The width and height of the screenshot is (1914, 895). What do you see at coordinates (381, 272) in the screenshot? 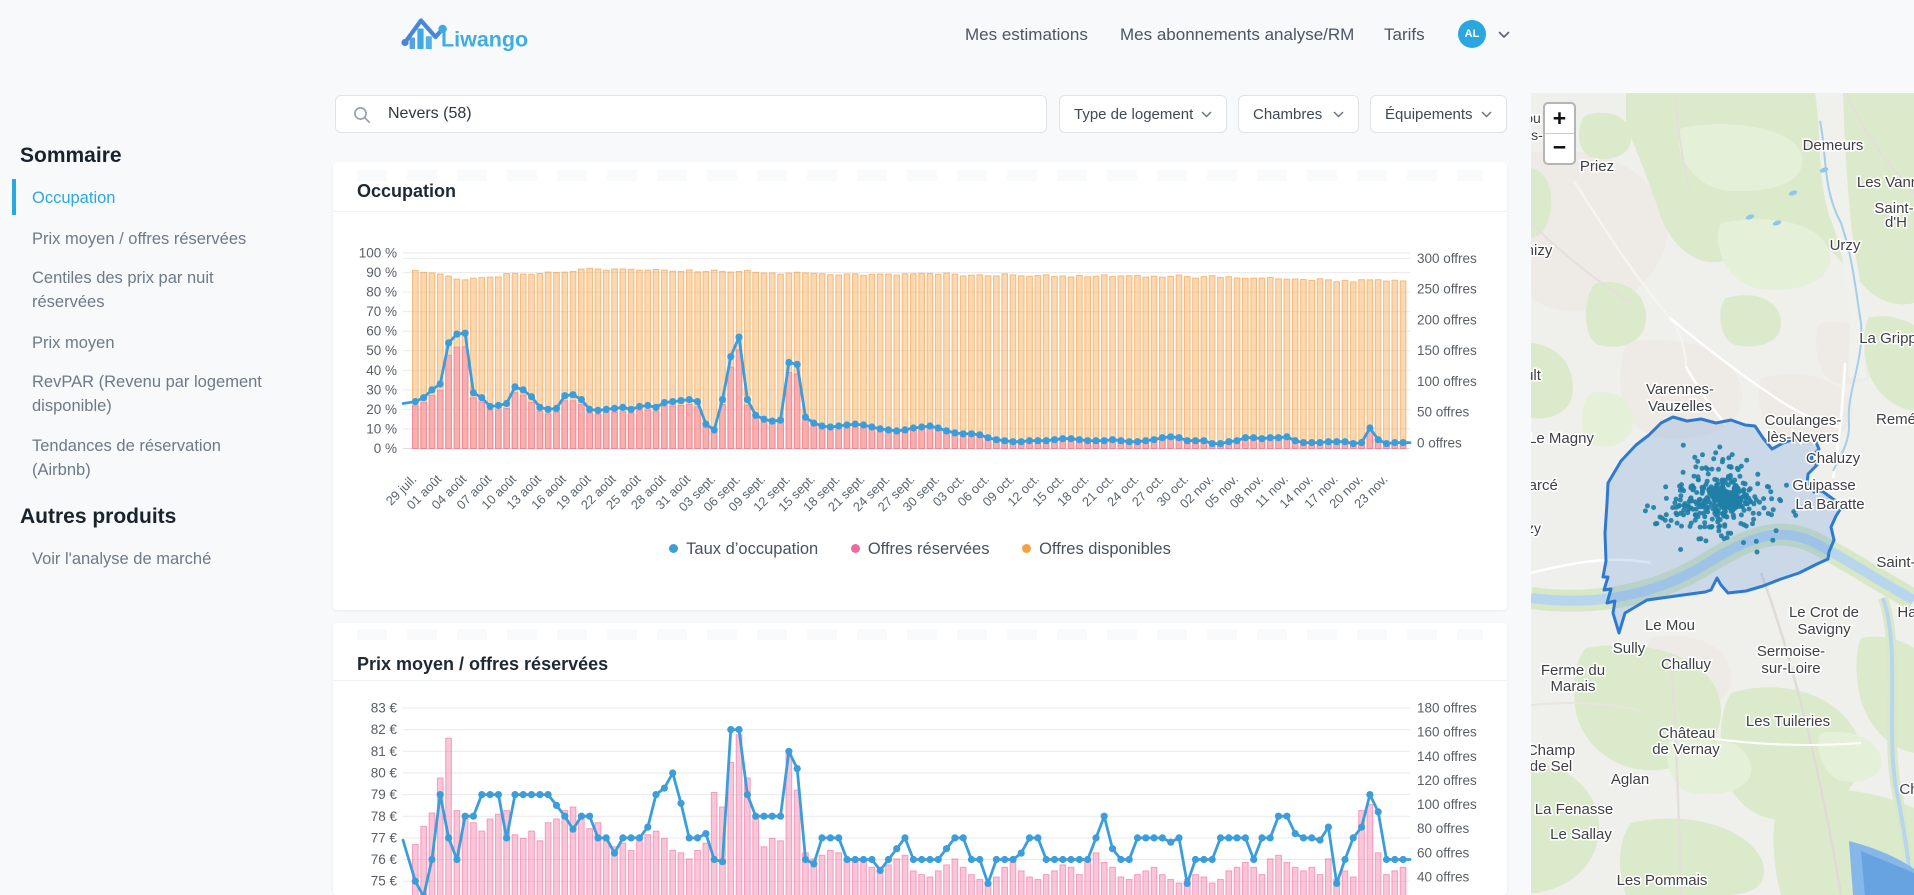
I see `svg-text: 90 %` at bounding box center [381, 272].